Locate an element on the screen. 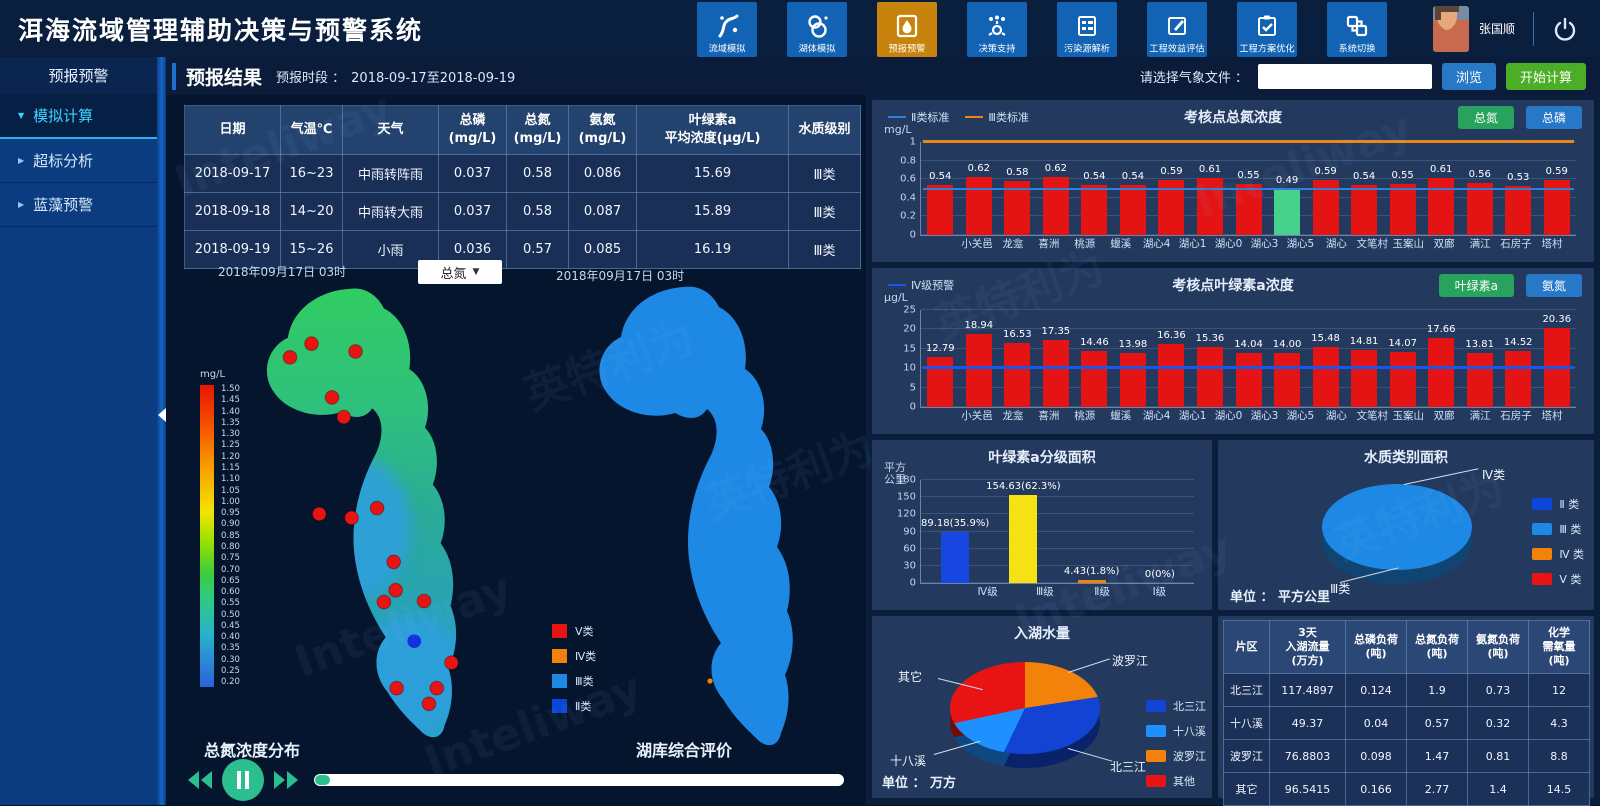  bar-value-label: 4.43(1.8%) is located at coordinates (1091, 572).